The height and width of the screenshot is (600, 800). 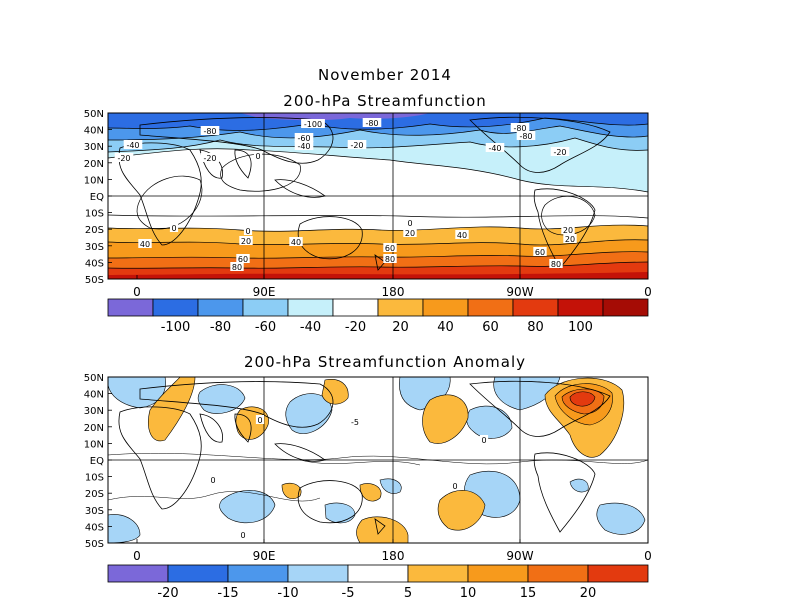 What do you see at coordinates (382, 529) in the screenshot?
I see `anomaly-pos-nz` at bounding box center [382, 529].